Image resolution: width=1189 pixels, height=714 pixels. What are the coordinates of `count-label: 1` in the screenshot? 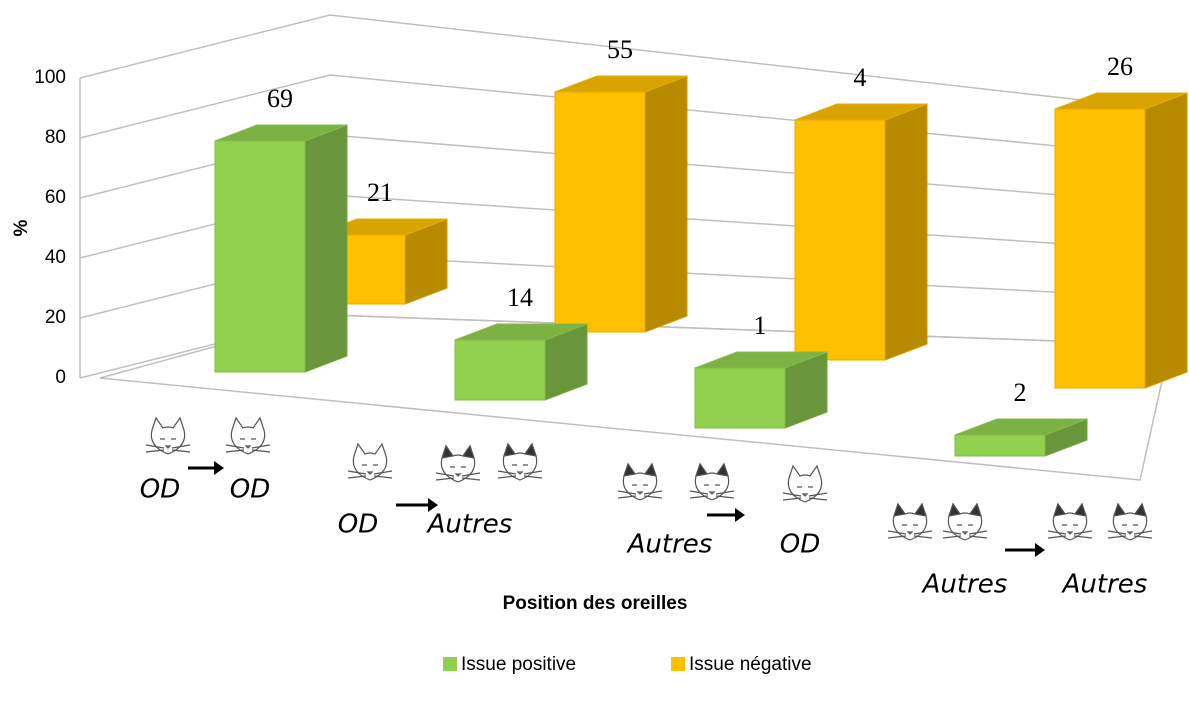 It's located at (760, 325).